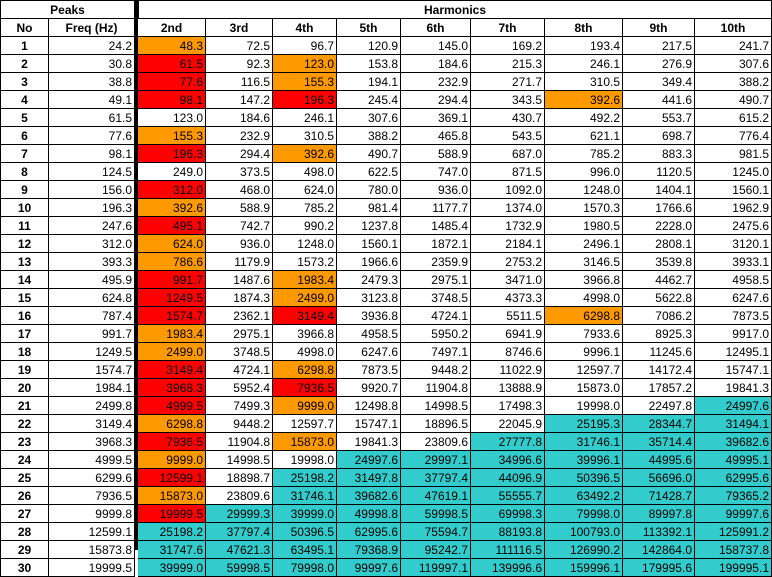  What do you see at coordinates (92, 496) in the screenshot?
I see `peak-frequency: 7936.5` at bounding box center [92, 496].